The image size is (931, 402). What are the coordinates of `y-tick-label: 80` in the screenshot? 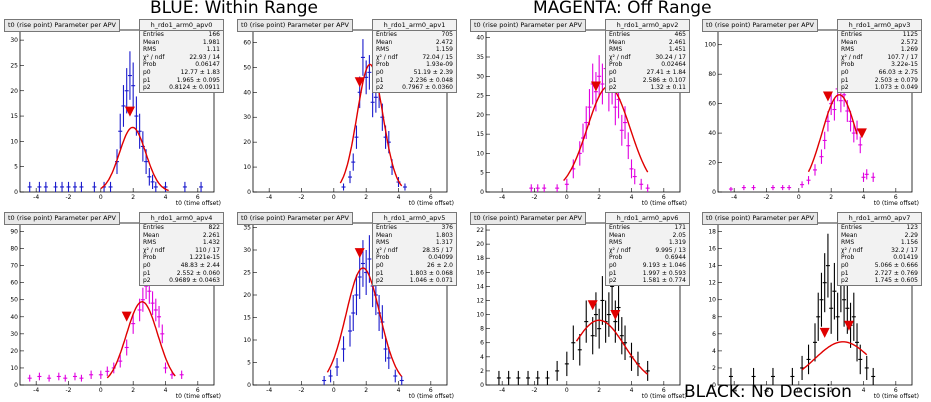 It's located at (712, 74).